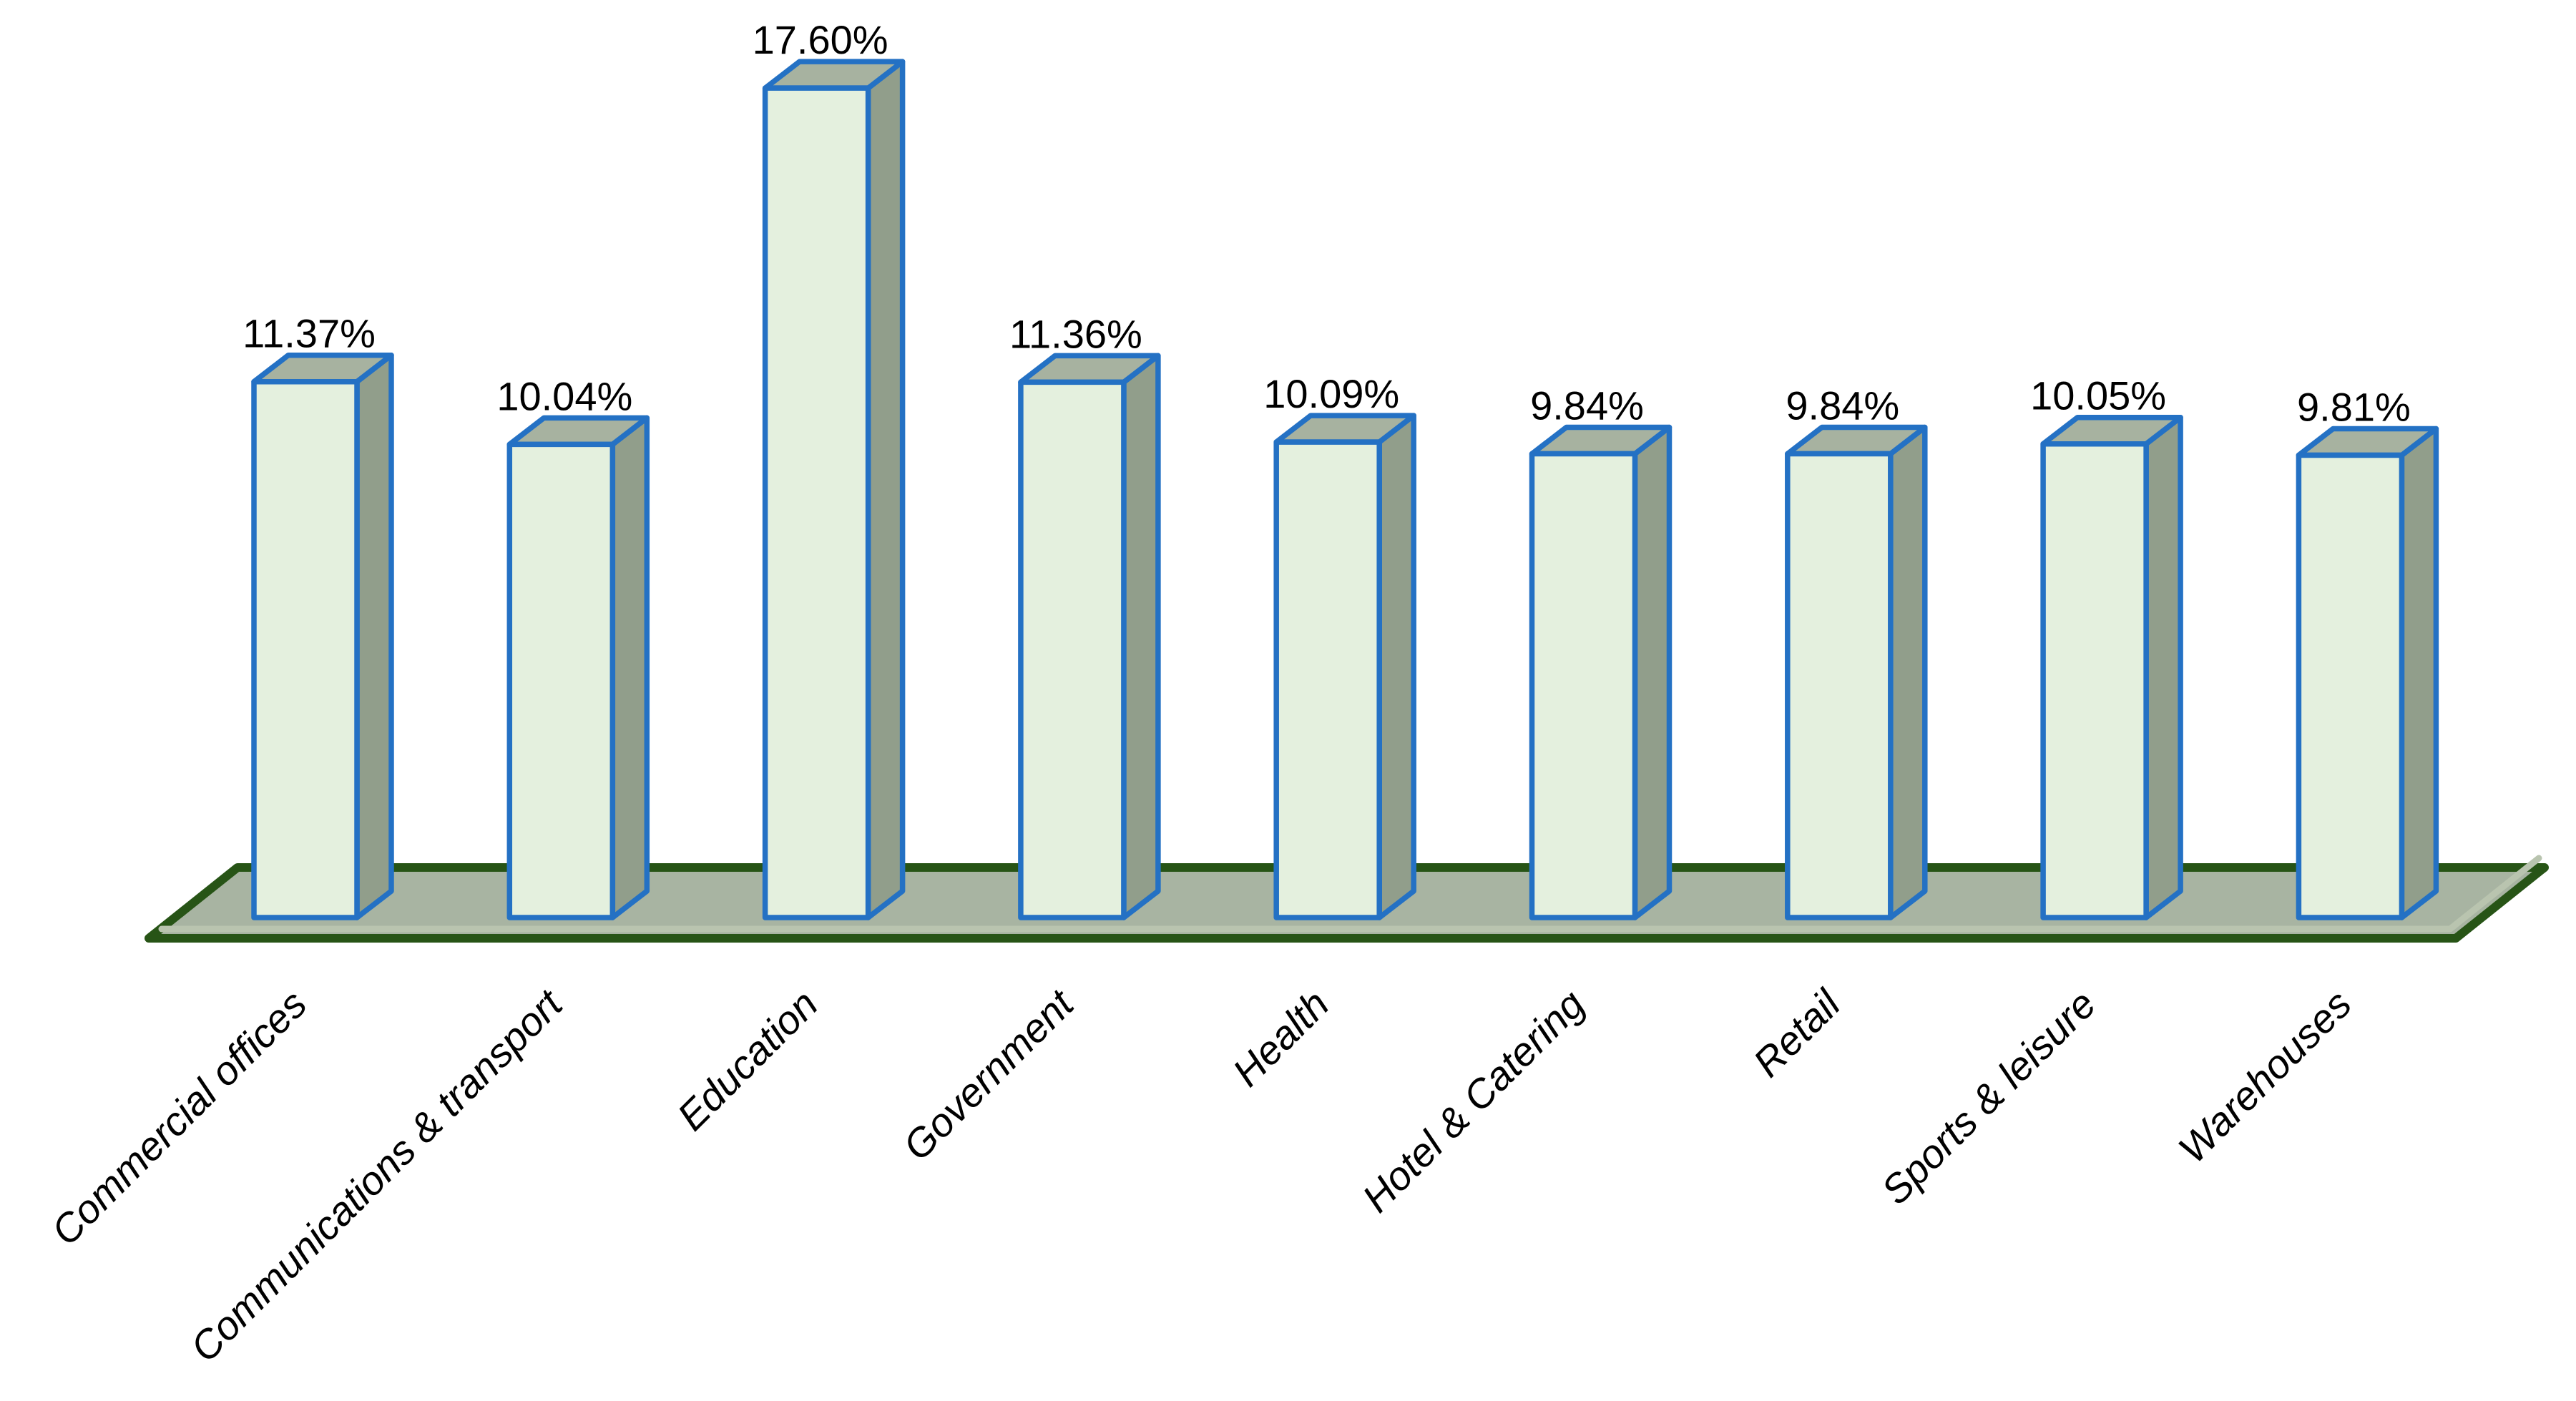 The height and width of the screenshot is (1401, 2576). I want to click on category-axis-label: Warehouses, so click(2265, 1076).